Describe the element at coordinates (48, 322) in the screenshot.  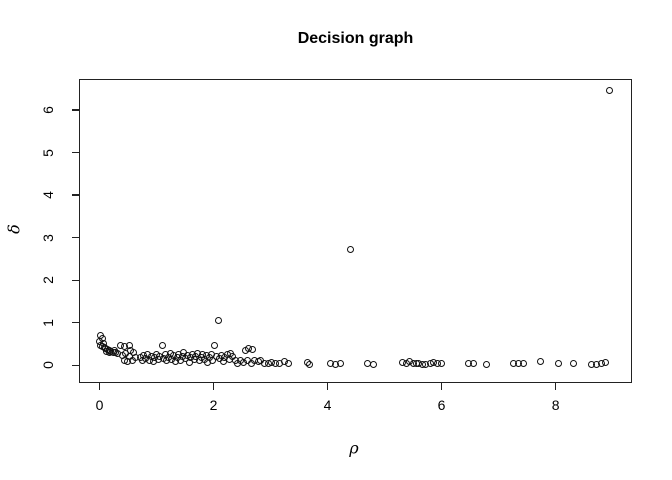
I see `y-tick-label: 1` at that location.